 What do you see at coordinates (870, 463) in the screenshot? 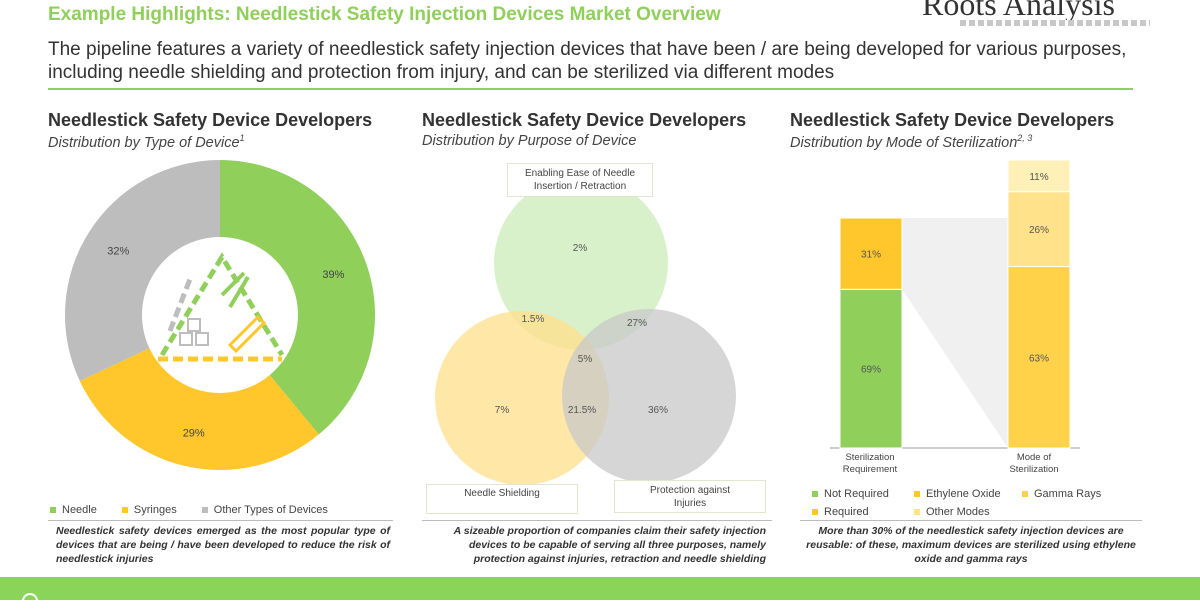
I see `bar-category-label-1: Sterilization Requirement` at bounding box center [870, 463].